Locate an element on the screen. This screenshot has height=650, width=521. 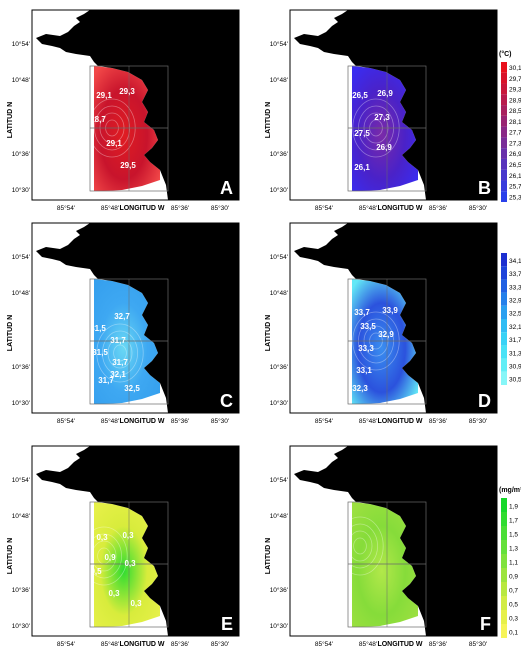
legend-value: 28,1 is located at coordinates (515, 122).